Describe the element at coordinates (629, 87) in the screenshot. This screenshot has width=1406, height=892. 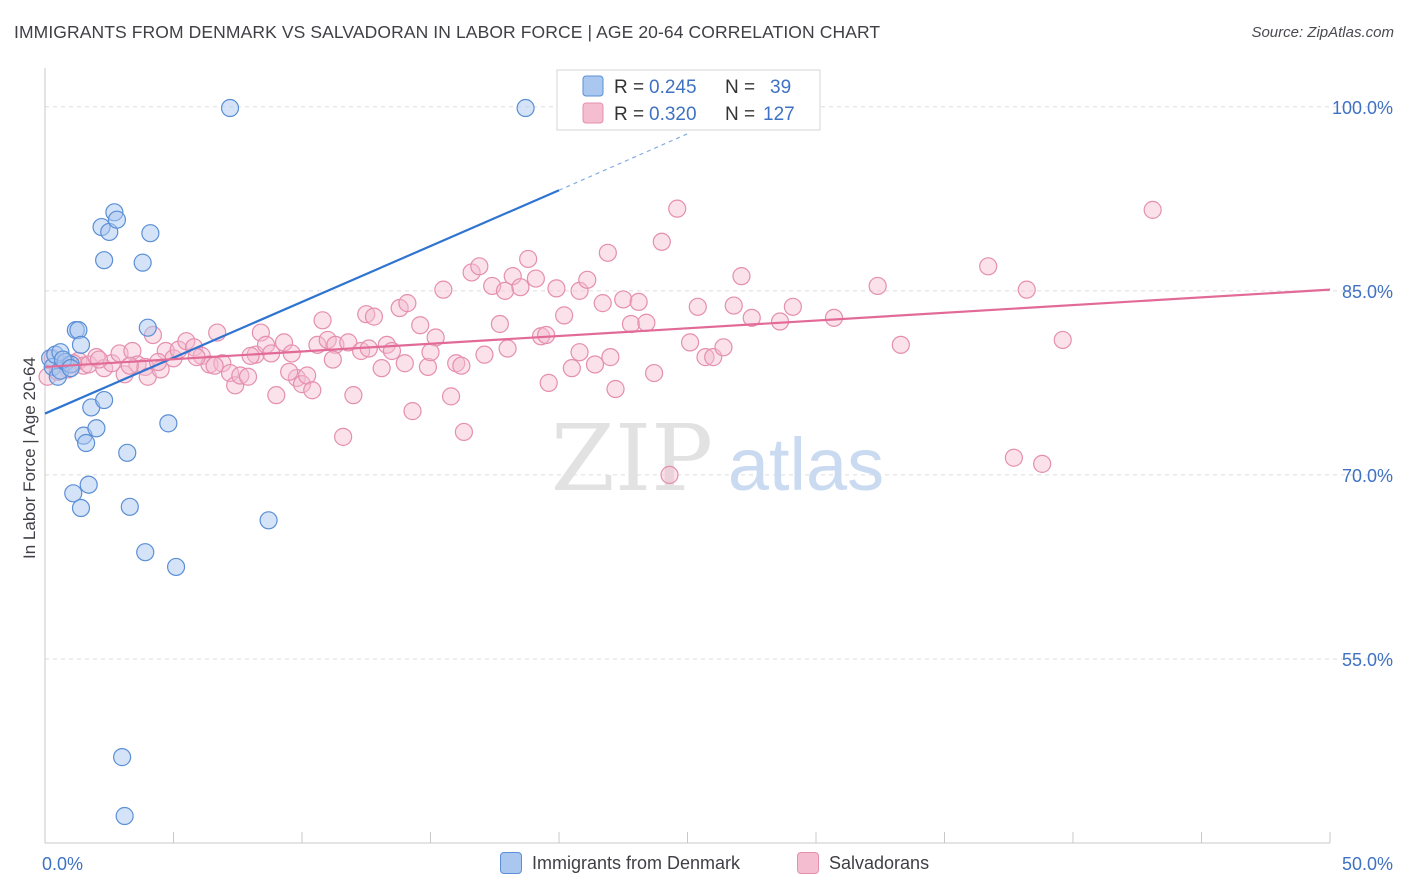
I see `legend-r-label-blue: R =` at that location.